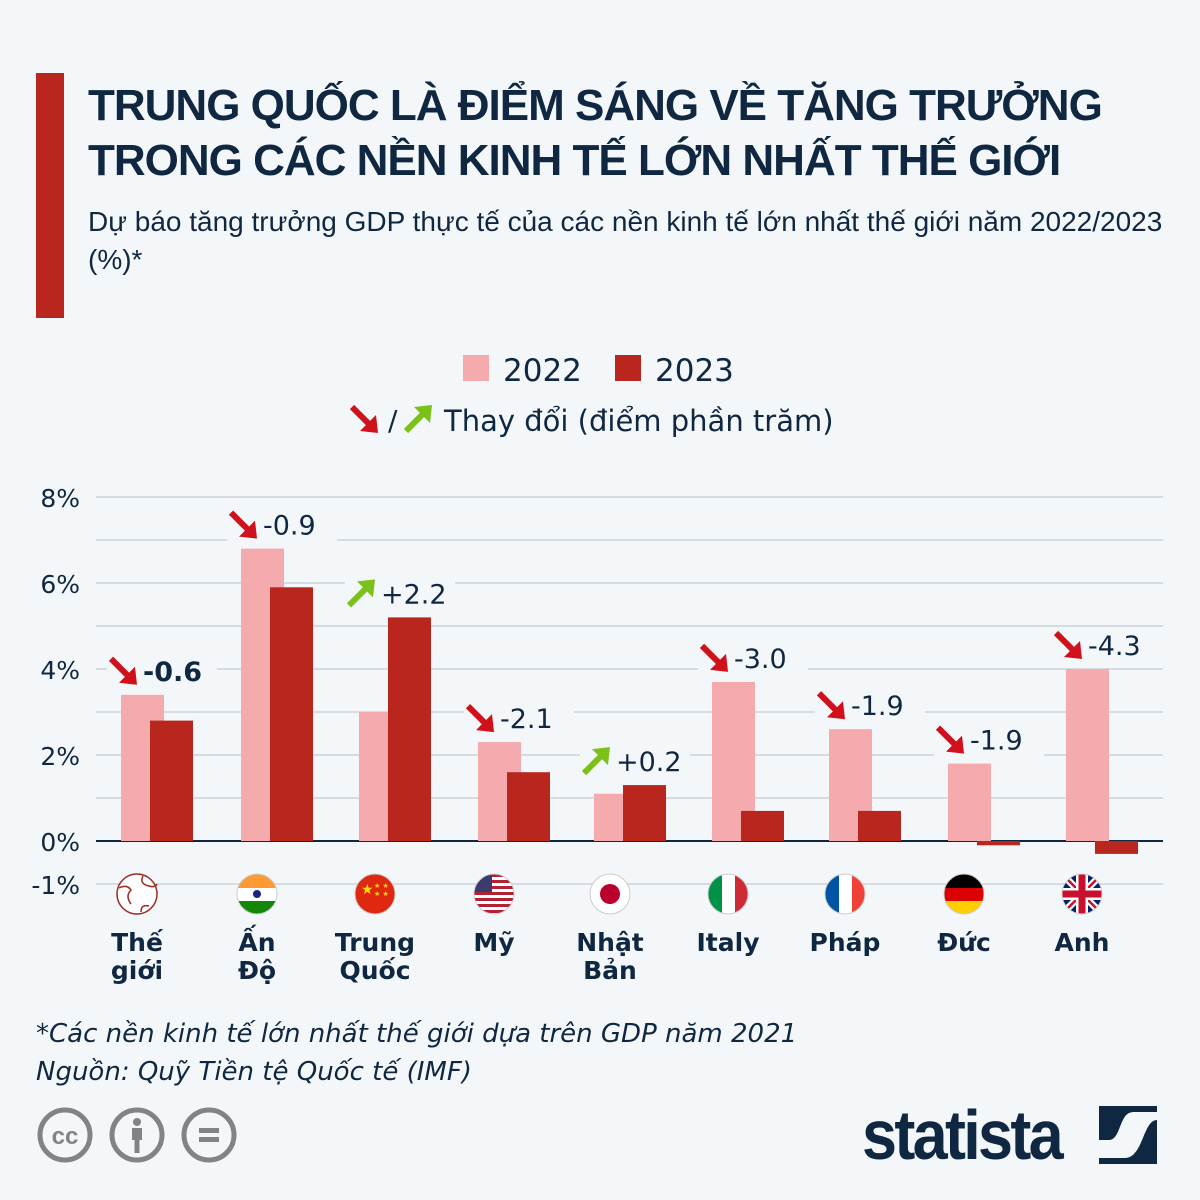 The width and height of the screenshot is (1200, 1200). I want to click on category-label: Italy, so click(728, 942).